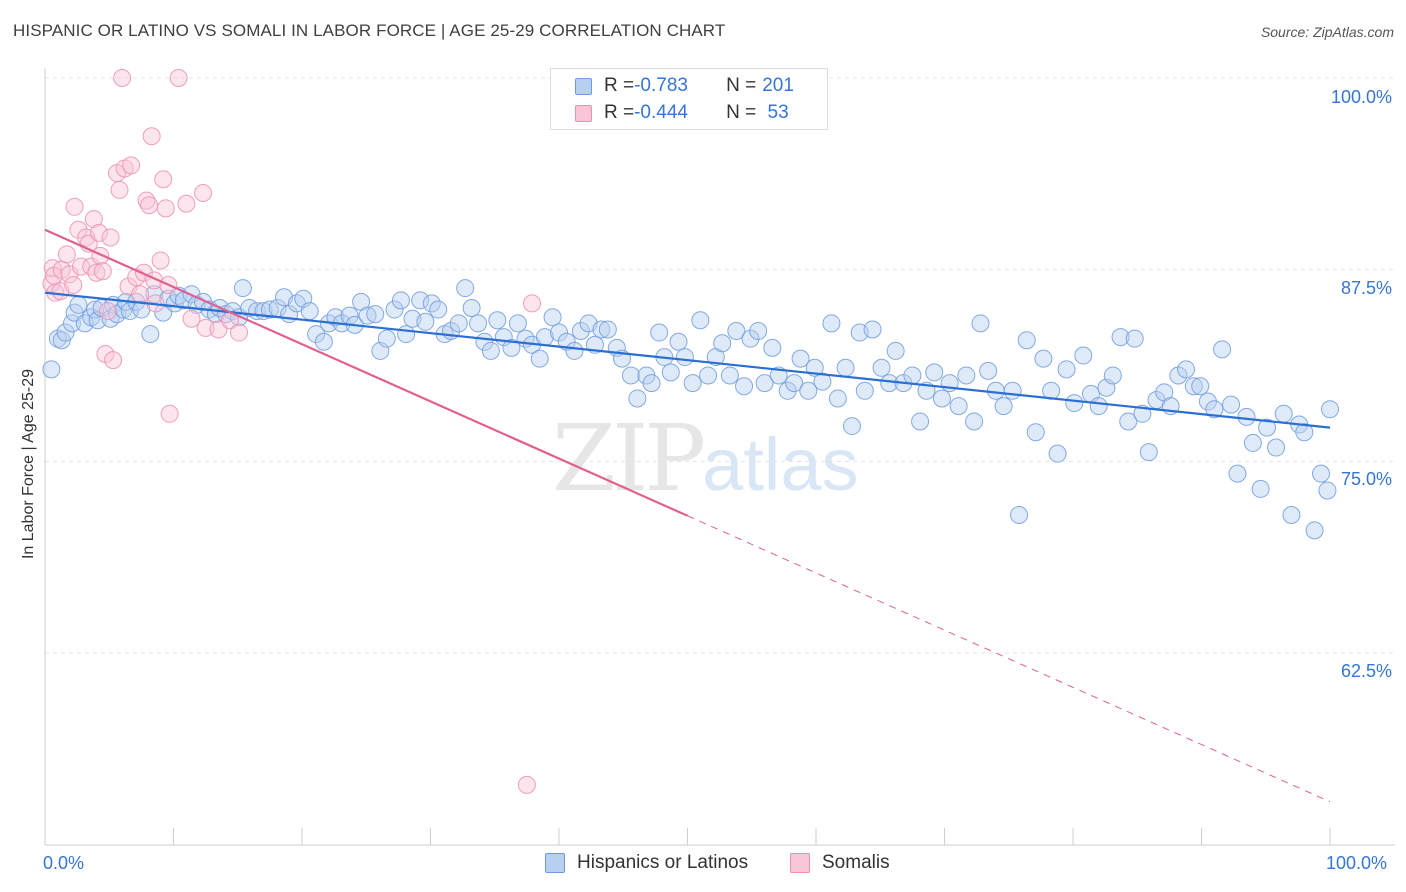  I want to click on watermark-zip: ZIP, so click(629, 458).